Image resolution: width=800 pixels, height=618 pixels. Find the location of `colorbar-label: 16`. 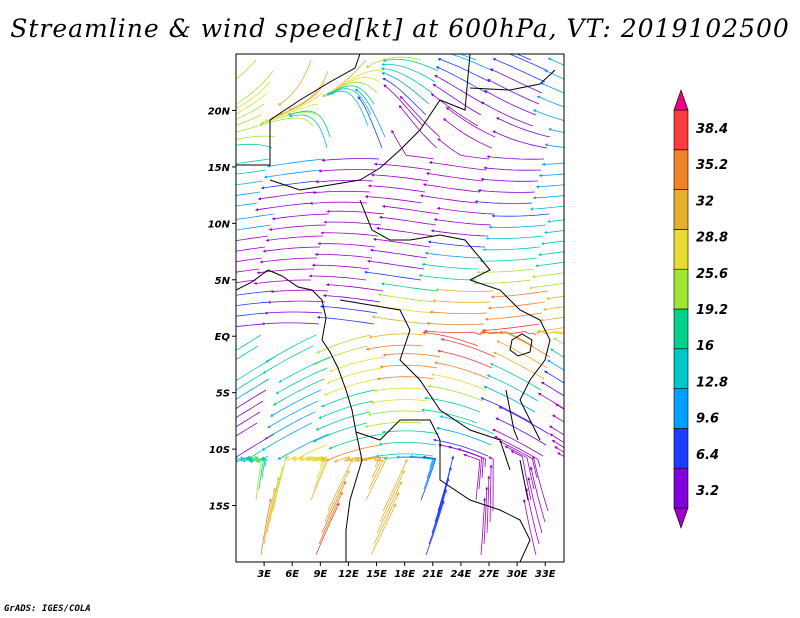

colorbar-label: 16 is located at coordinates (705, 346).